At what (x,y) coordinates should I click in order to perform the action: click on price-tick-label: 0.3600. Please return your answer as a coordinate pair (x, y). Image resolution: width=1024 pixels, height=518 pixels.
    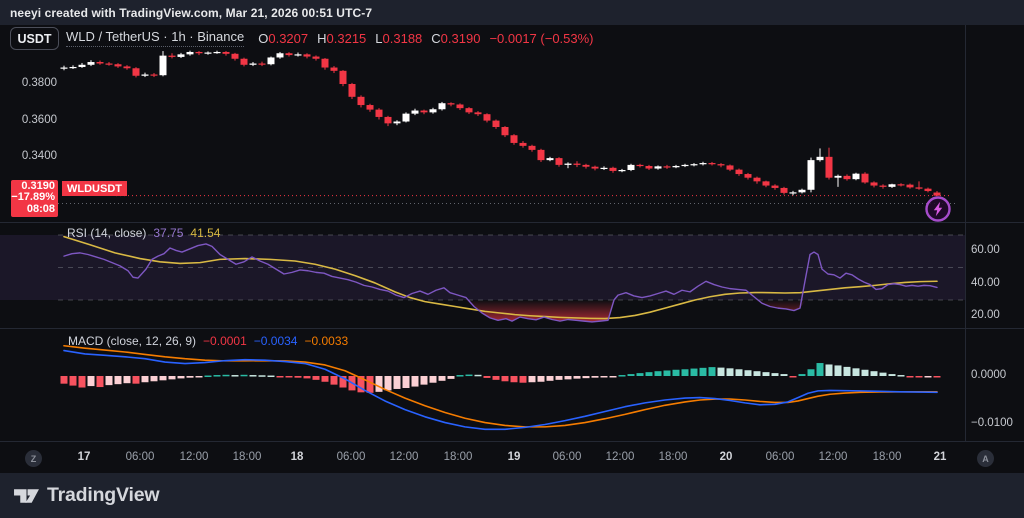
    Looking at the image, I should click on (39, 119).